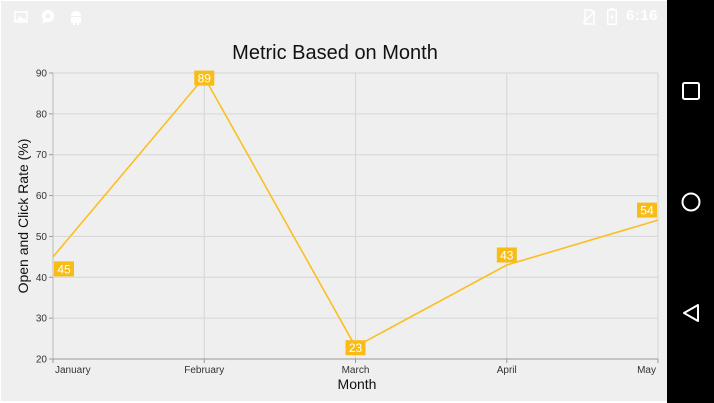  I want to click on chart-title: Metric Based on Month, so click(335, 53).